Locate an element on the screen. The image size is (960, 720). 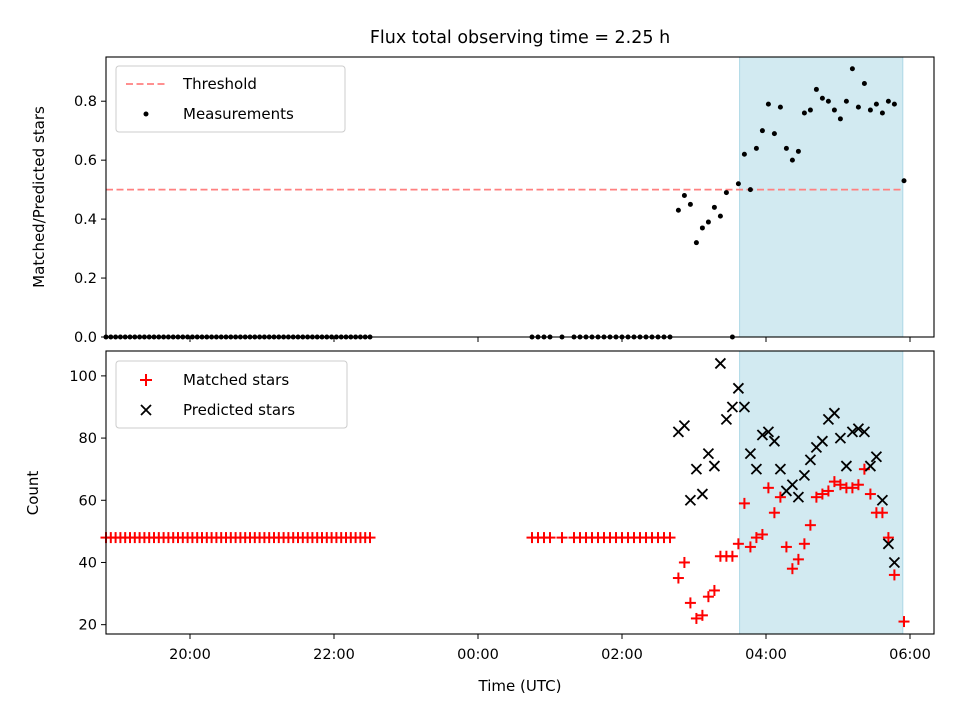
top-legend: Threshold Measurements is located at coordinates (230, 99).